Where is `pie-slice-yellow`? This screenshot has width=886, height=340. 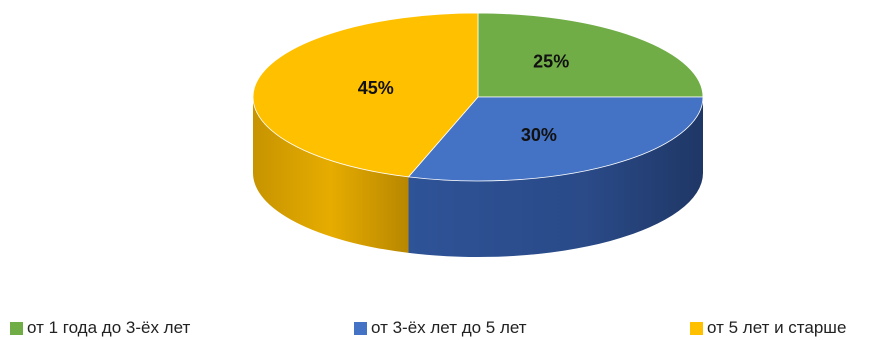 pie-slice-yellow is located at coordinates (365, 95).